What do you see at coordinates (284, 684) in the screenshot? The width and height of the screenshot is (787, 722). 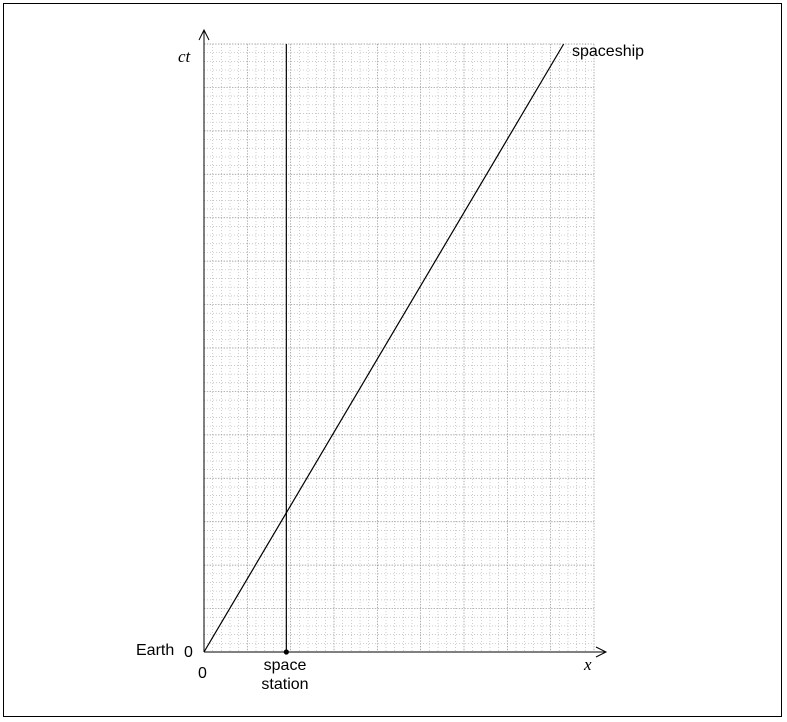 I see `space-station-label-line2: station` at bounding box center [284, 684].